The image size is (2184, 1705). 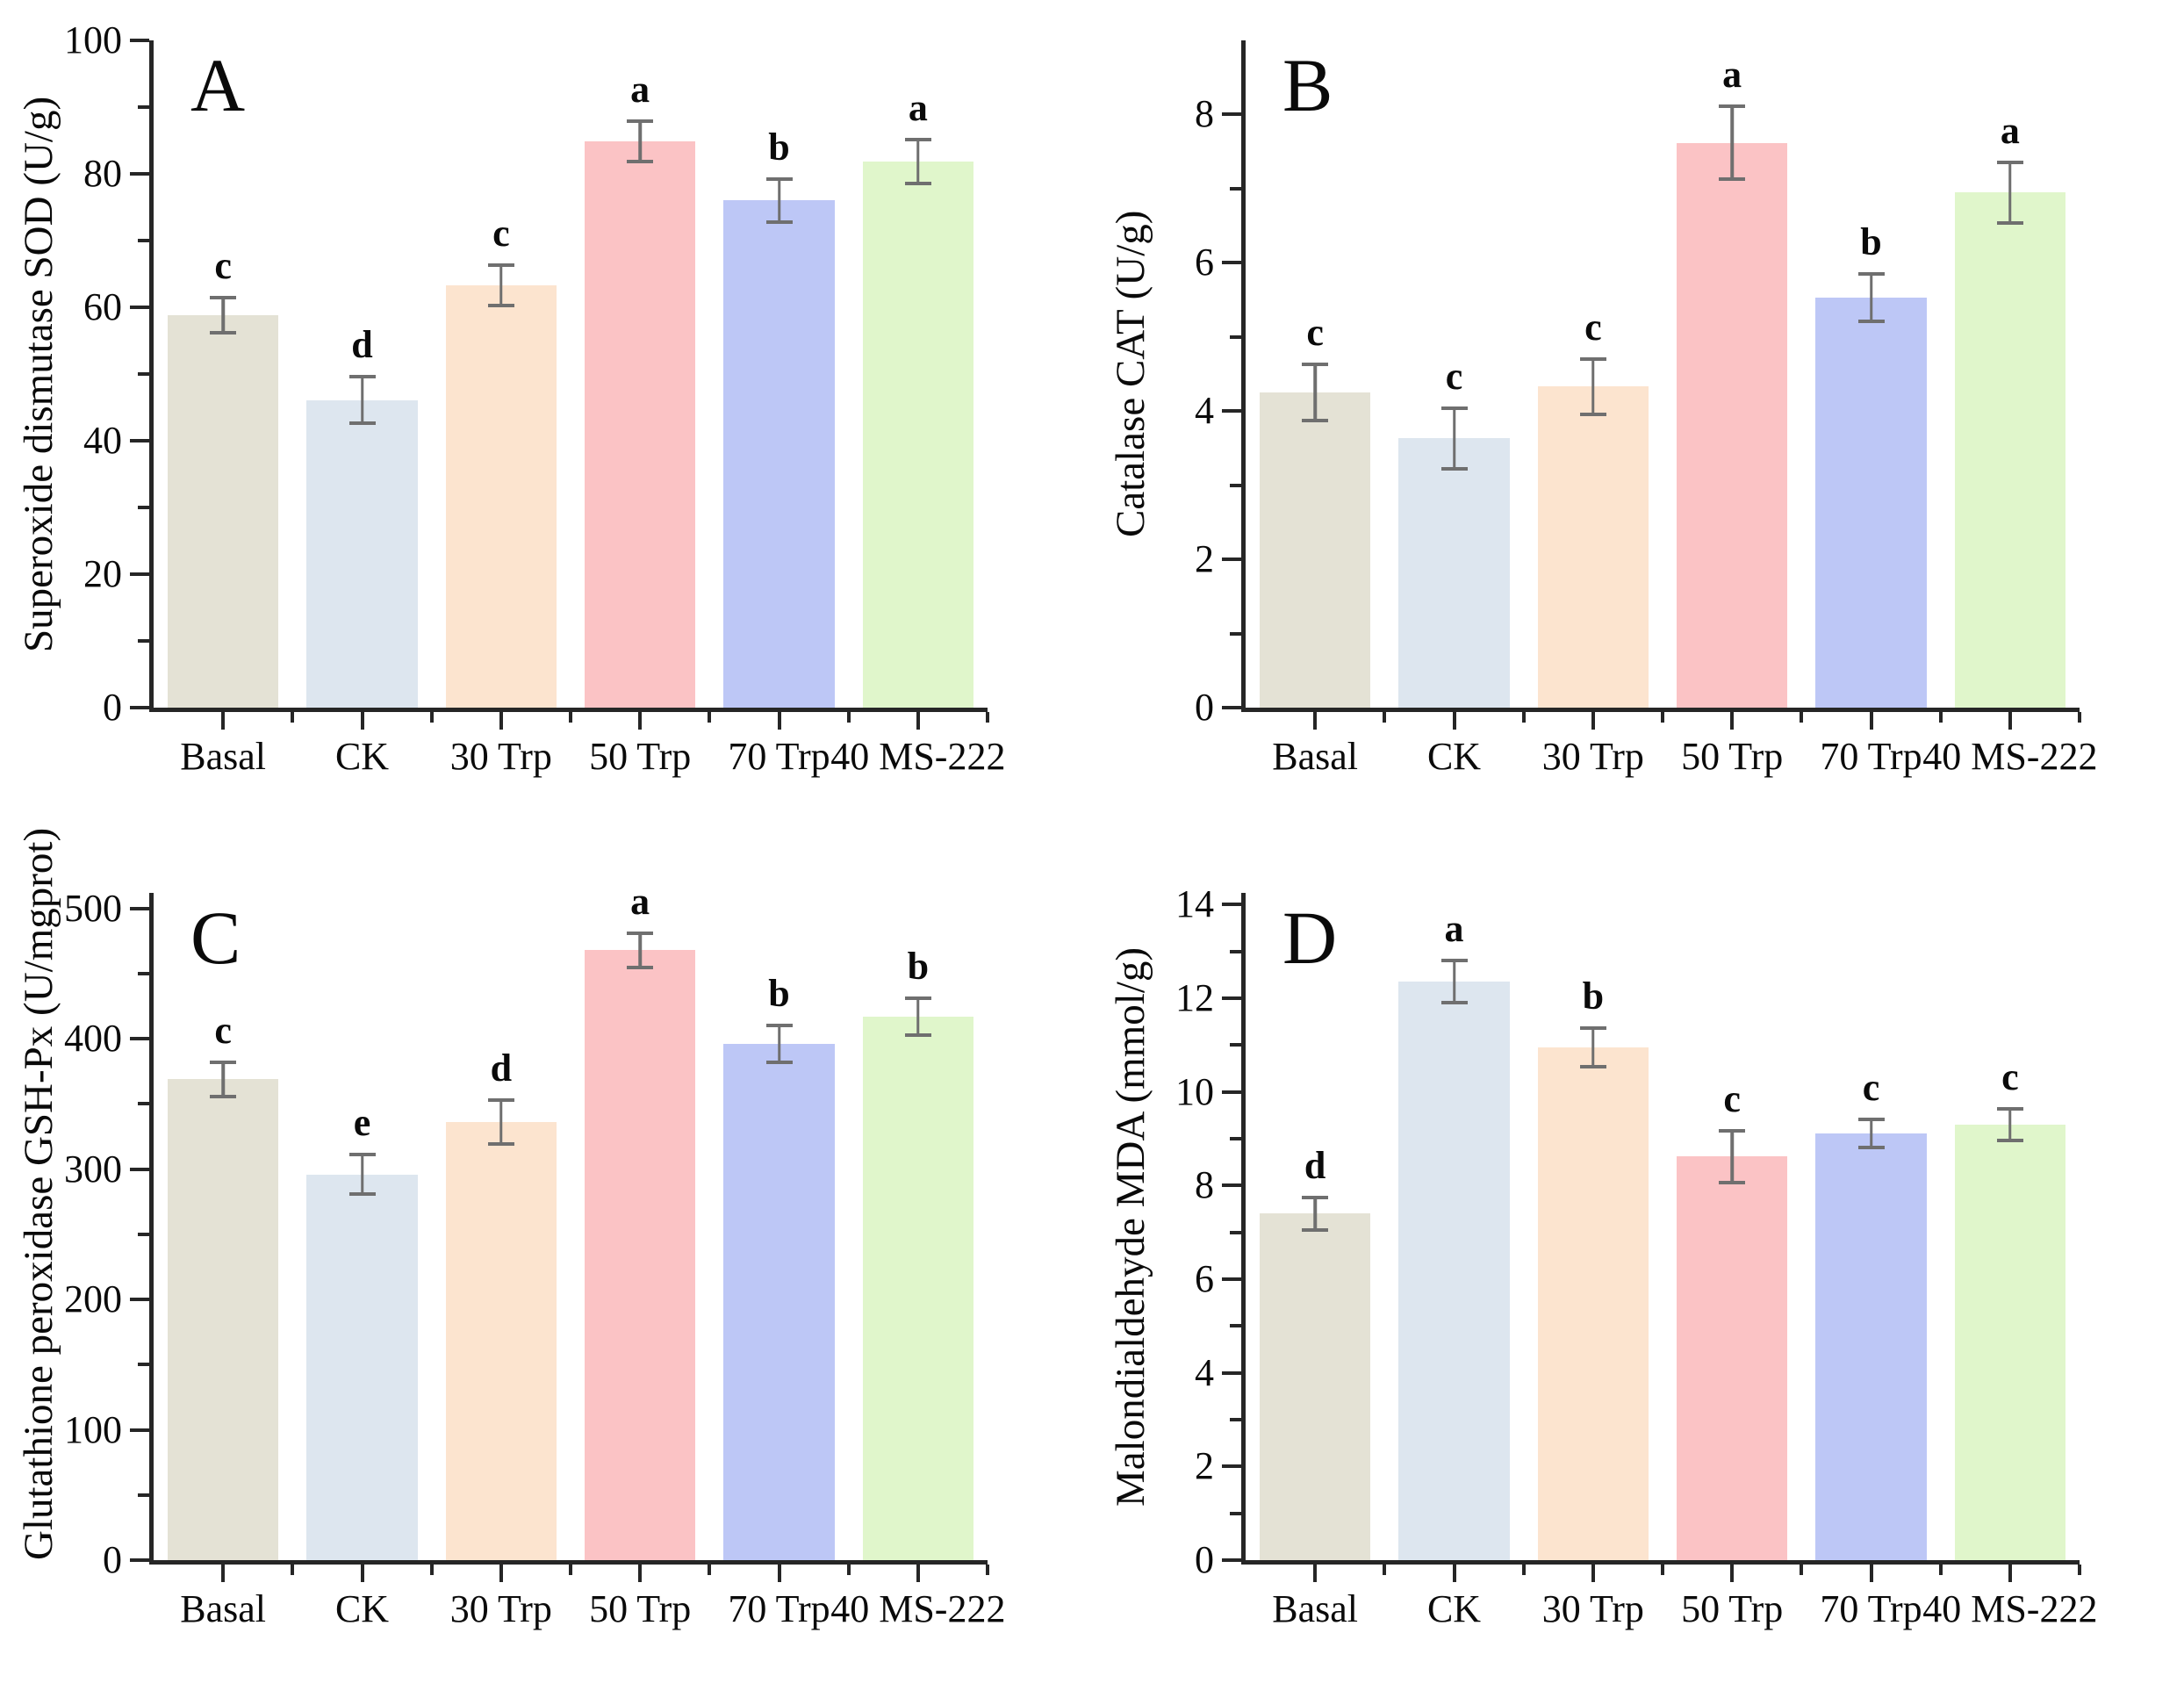 What do you see at coordinates (93, 1299) in the screenshot?
I see `y-axis-tick-label: 200` at bounding box center [93, 1299].